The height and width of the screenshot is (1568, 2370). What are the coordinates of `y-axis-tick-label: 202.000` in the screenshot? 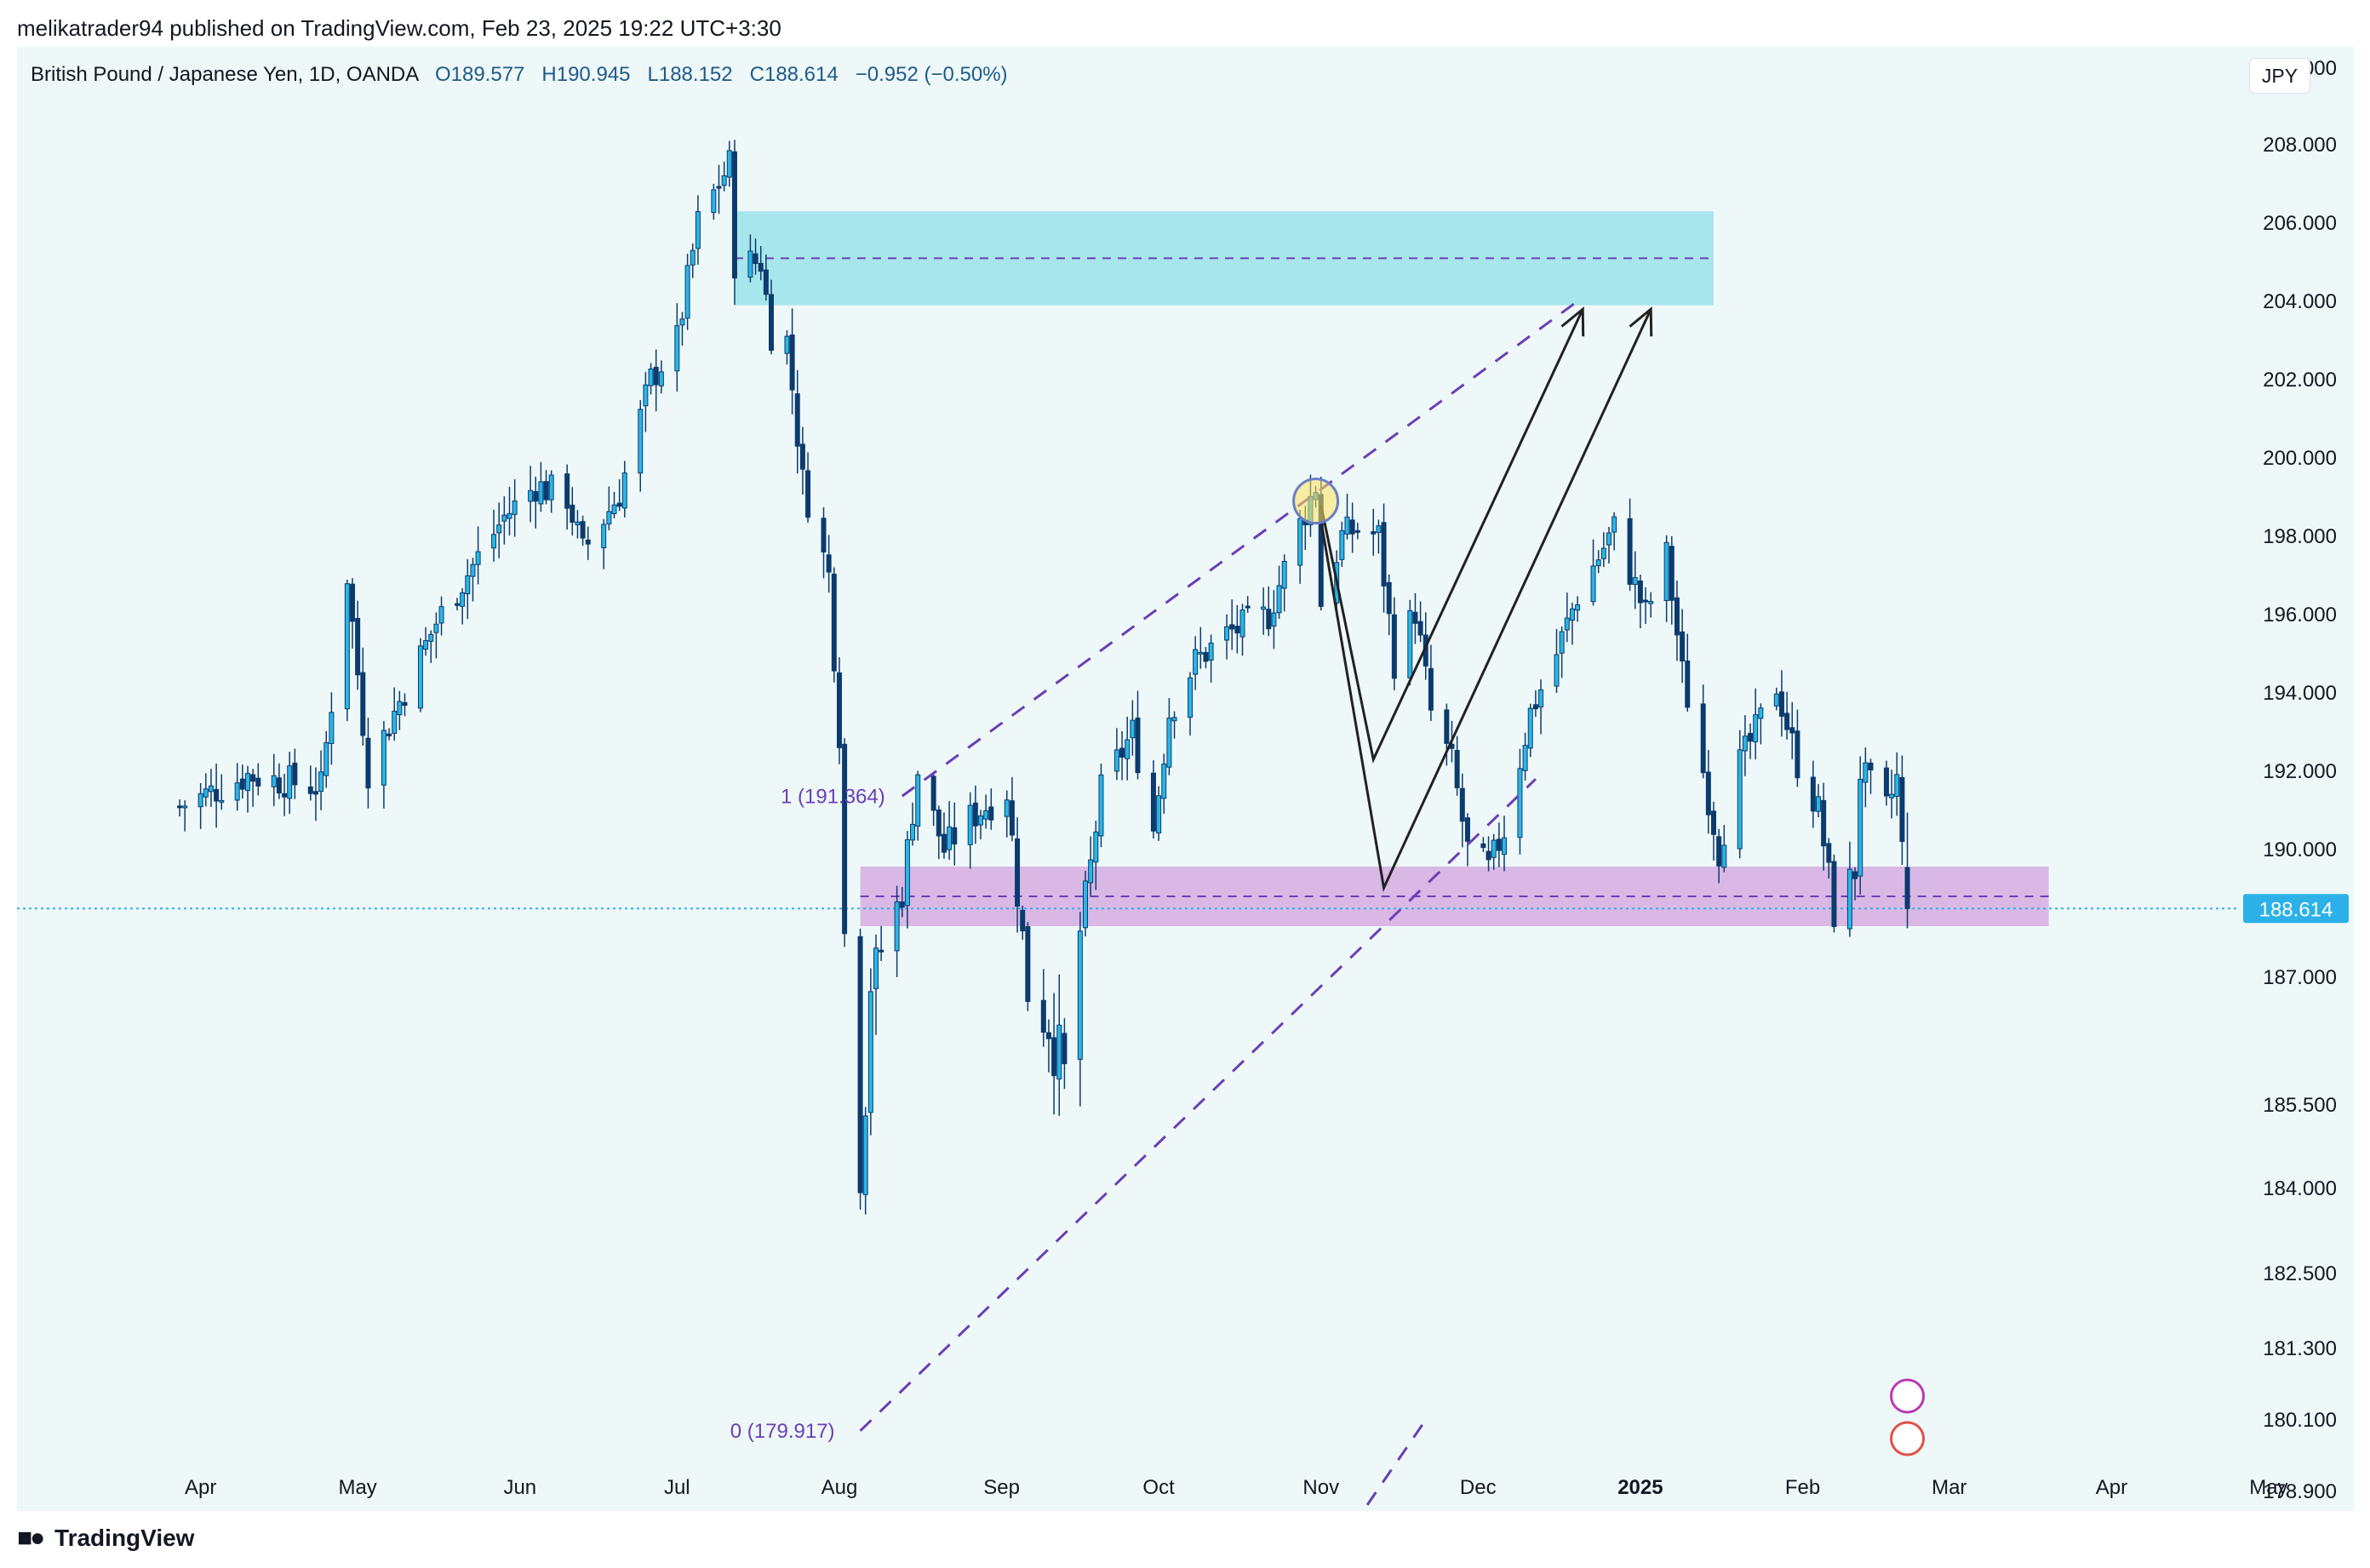 It's located at (2300, 380).